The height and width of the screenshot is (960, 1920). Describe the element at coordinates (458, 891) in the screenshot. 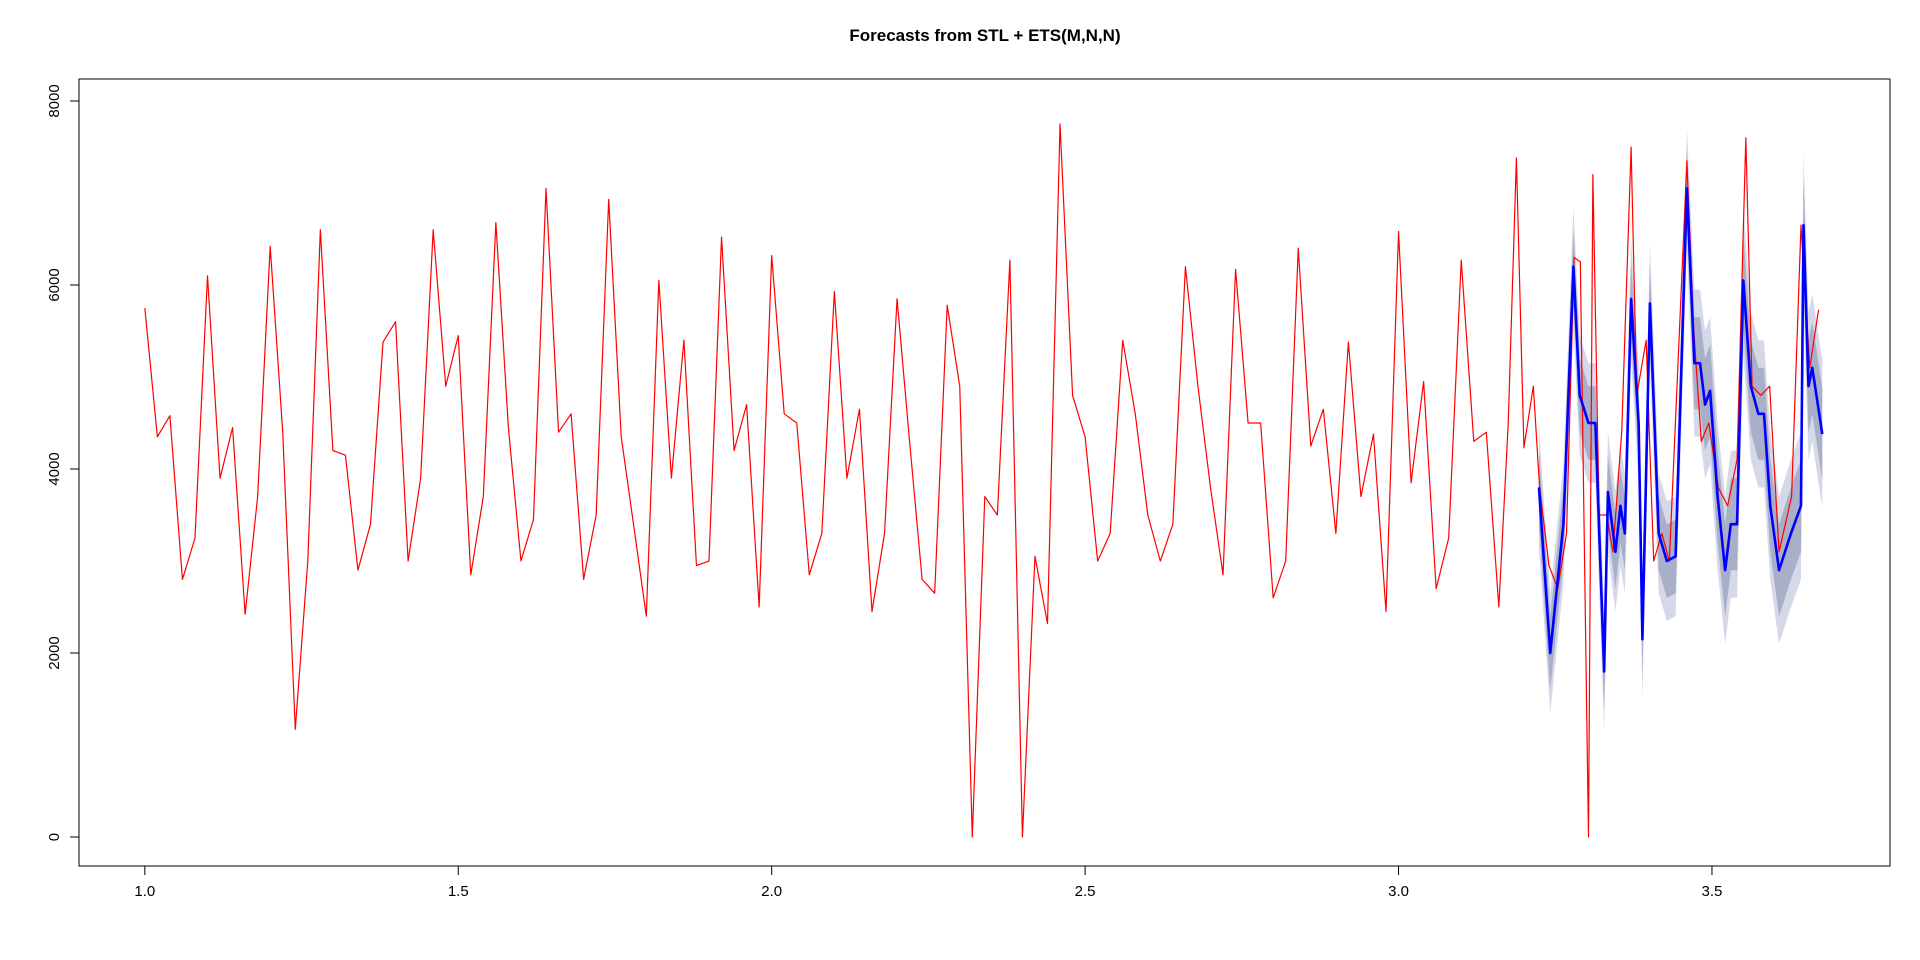

I see `x-tick-label: 1.5` at that location.